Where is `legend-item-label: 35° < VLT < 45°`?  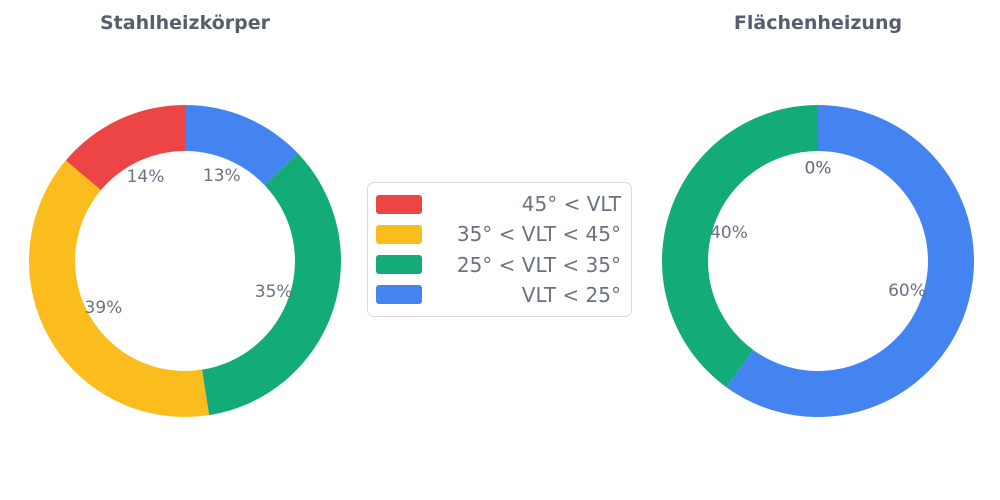
legend-item-label: 35° < VLT < 45° is located at coordinates (538, 234).